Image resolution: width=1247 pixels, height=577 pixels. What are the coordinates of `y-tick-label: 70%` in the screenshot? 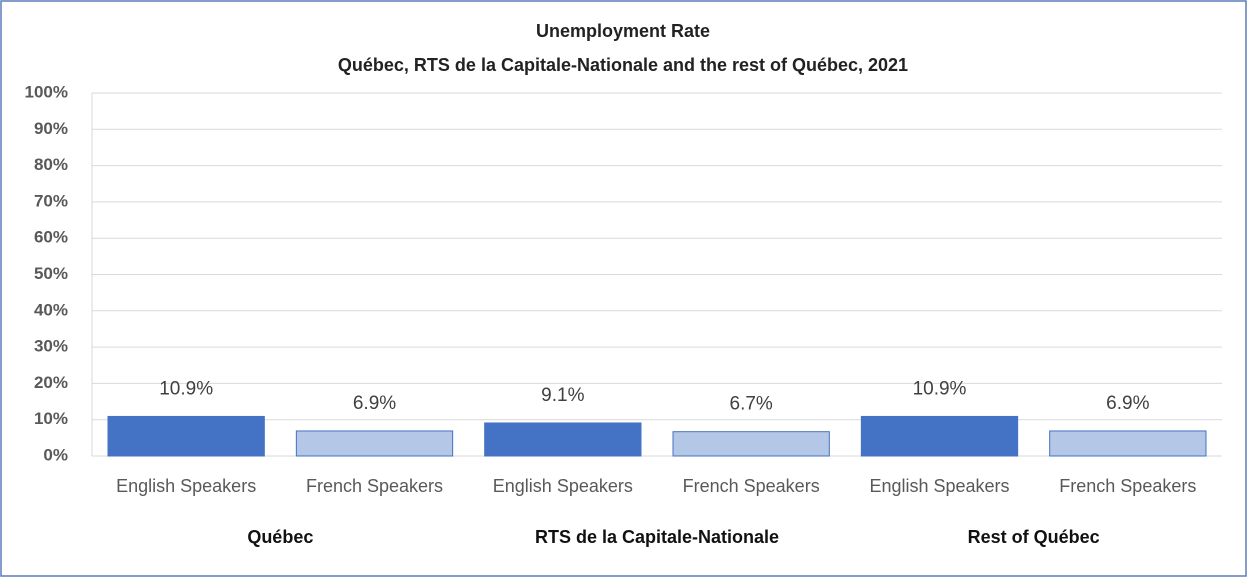 It's located at (51, 200).